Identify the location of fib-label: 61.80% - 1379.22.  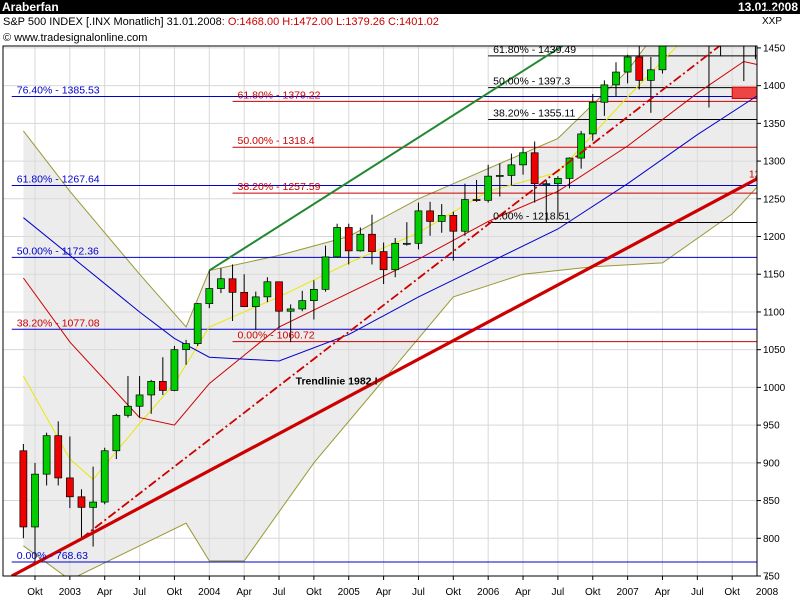
(279, 95).